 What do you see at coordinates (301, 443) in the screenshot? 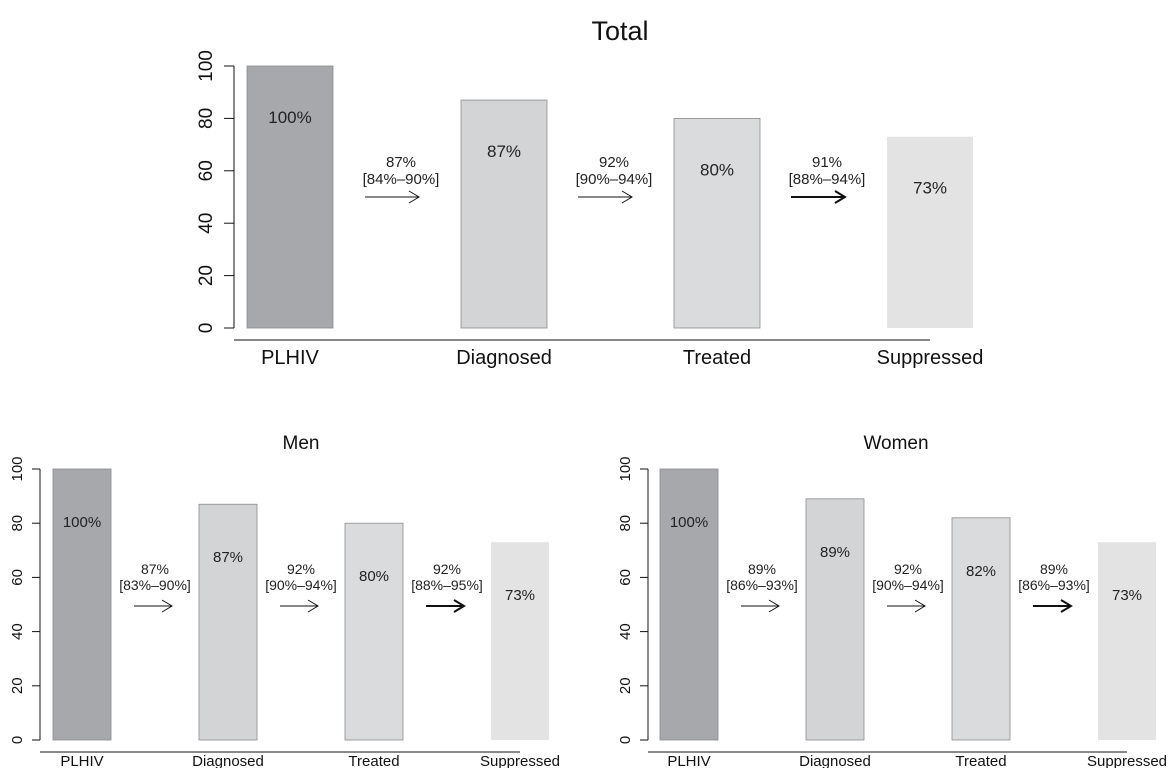
I see `chart-title: Men` at bounding box center [301, 443].